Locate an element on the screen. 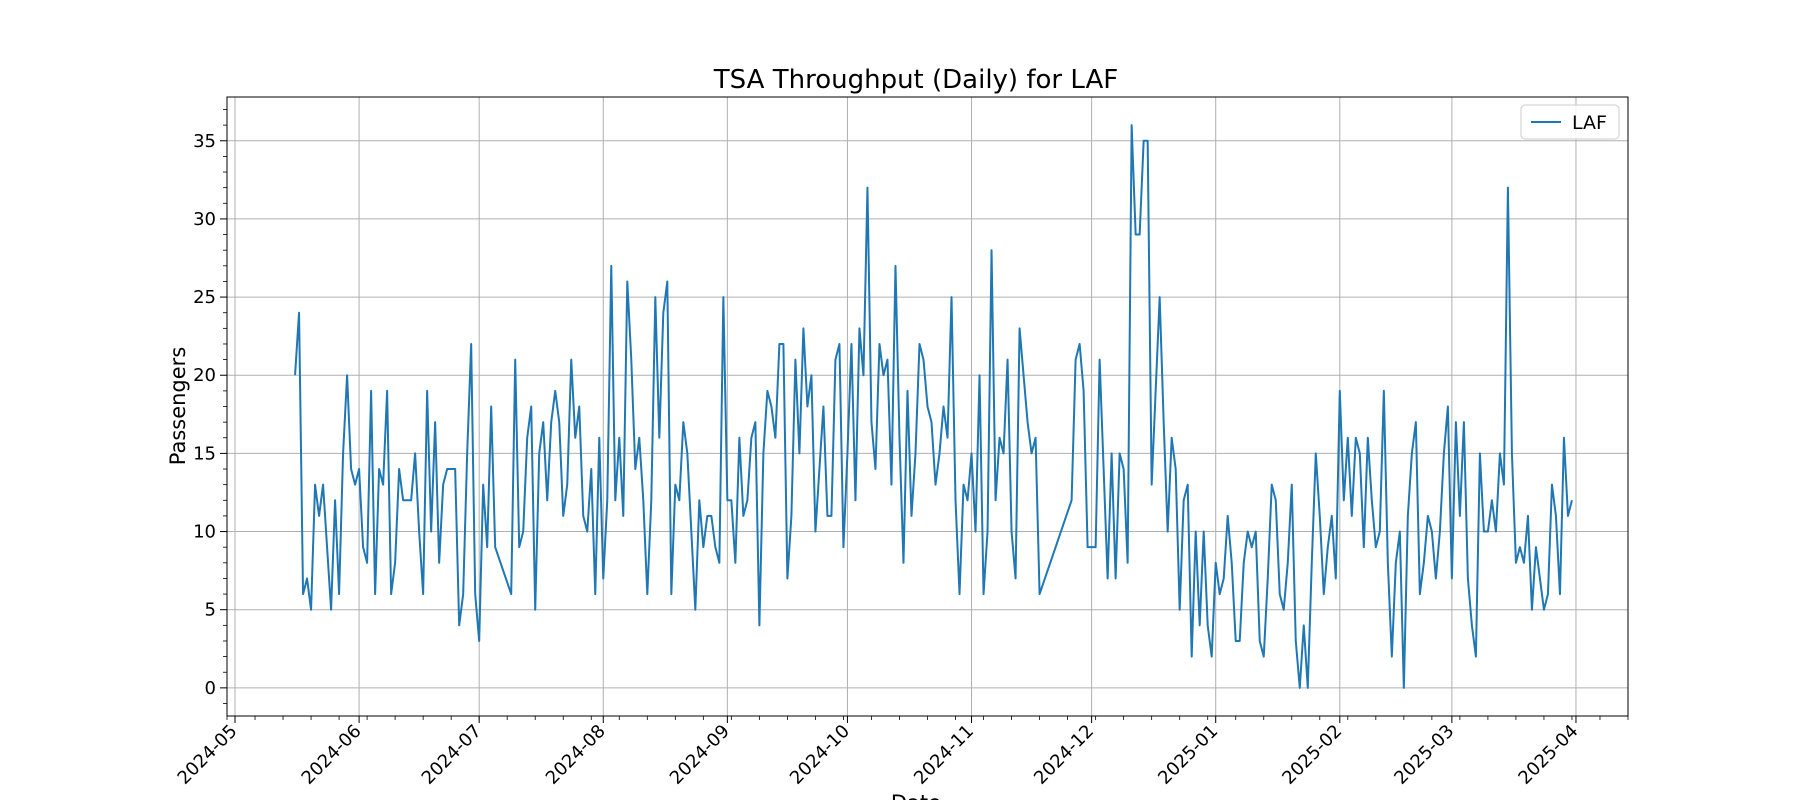 The image size is (1800, 800). y-tick-label: 25 is located at coordinates (204, 297).